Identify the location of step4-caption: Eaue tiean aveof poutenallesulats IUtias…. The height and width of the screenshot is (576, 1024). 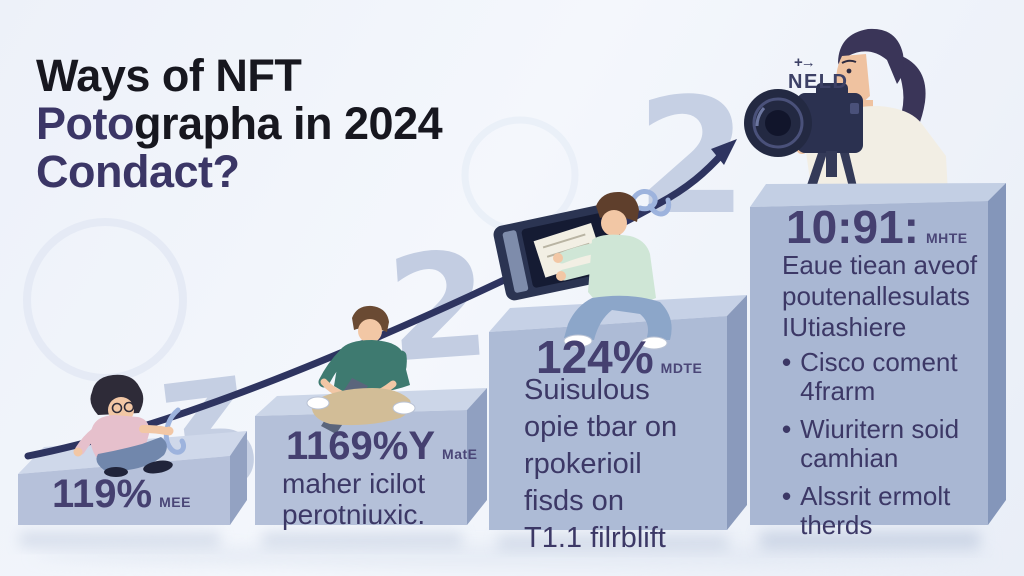
(880, 296).